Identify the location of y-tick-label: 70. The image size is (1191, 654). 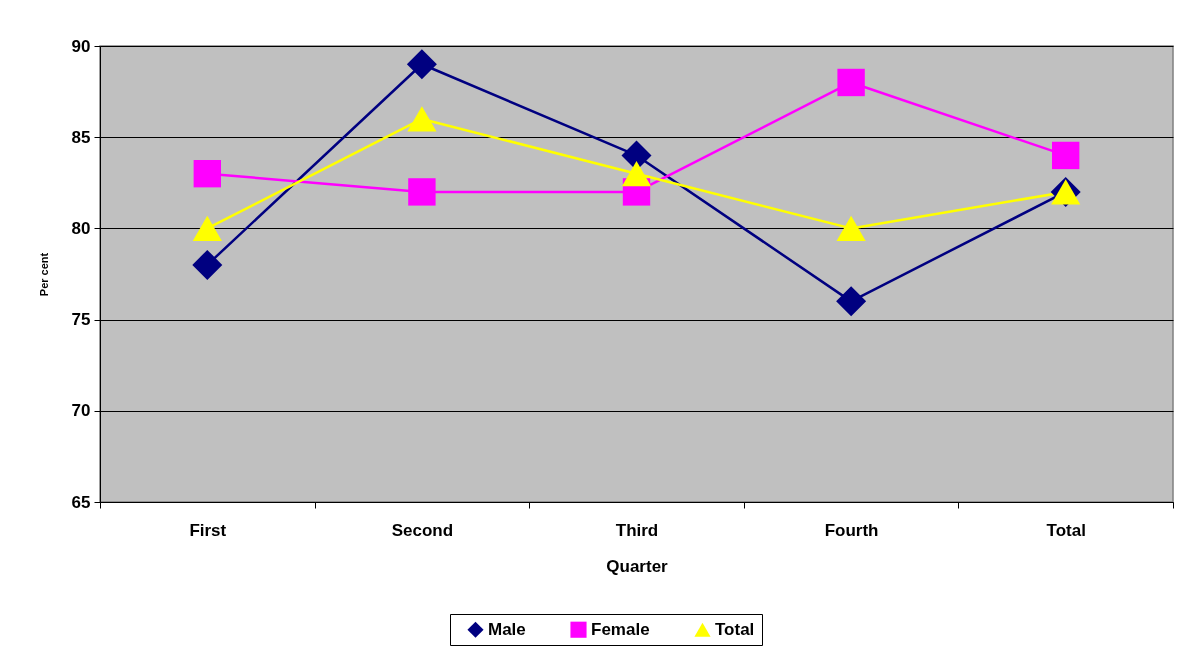
(81, 411).